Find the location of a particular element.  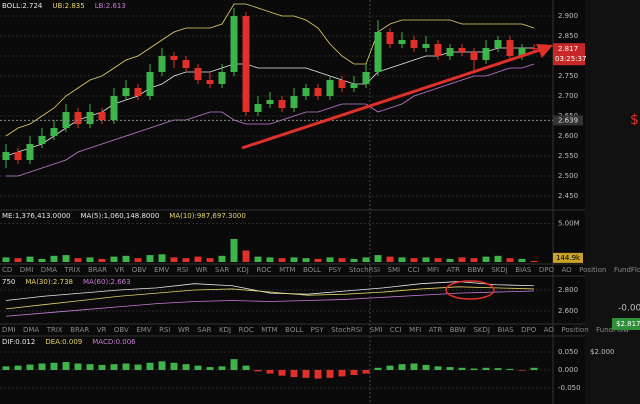

sidebar-price-box is located at coordinates (626, 324).